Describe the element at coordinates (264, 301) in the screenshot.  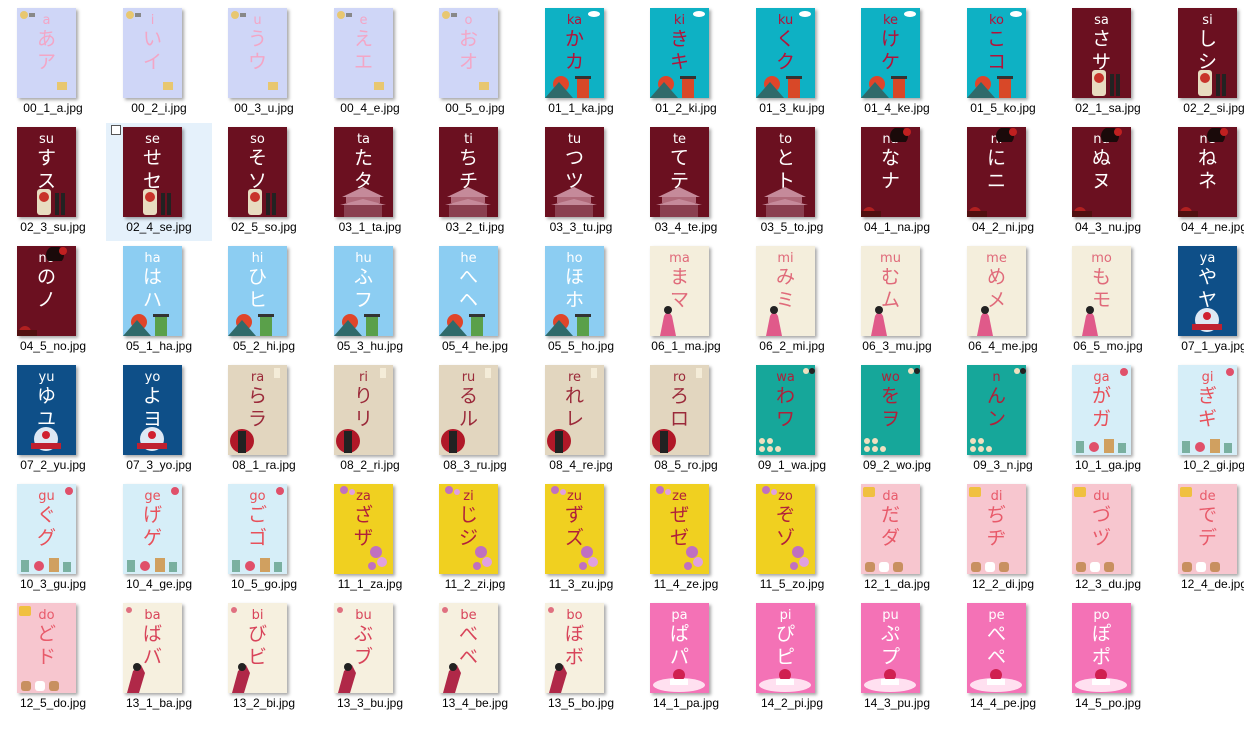
I see `file-item: hi ひヒ 05_2_hi.jpg` at that location.